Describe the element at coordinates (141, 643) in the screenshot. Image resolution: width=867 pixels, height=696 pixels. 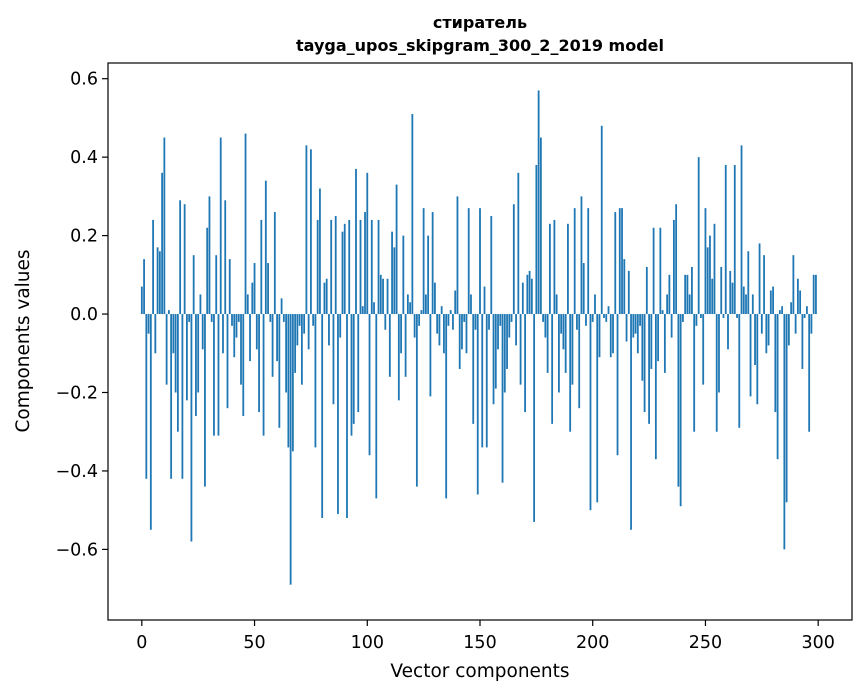
I see `x-tick-label: 0` at that location.